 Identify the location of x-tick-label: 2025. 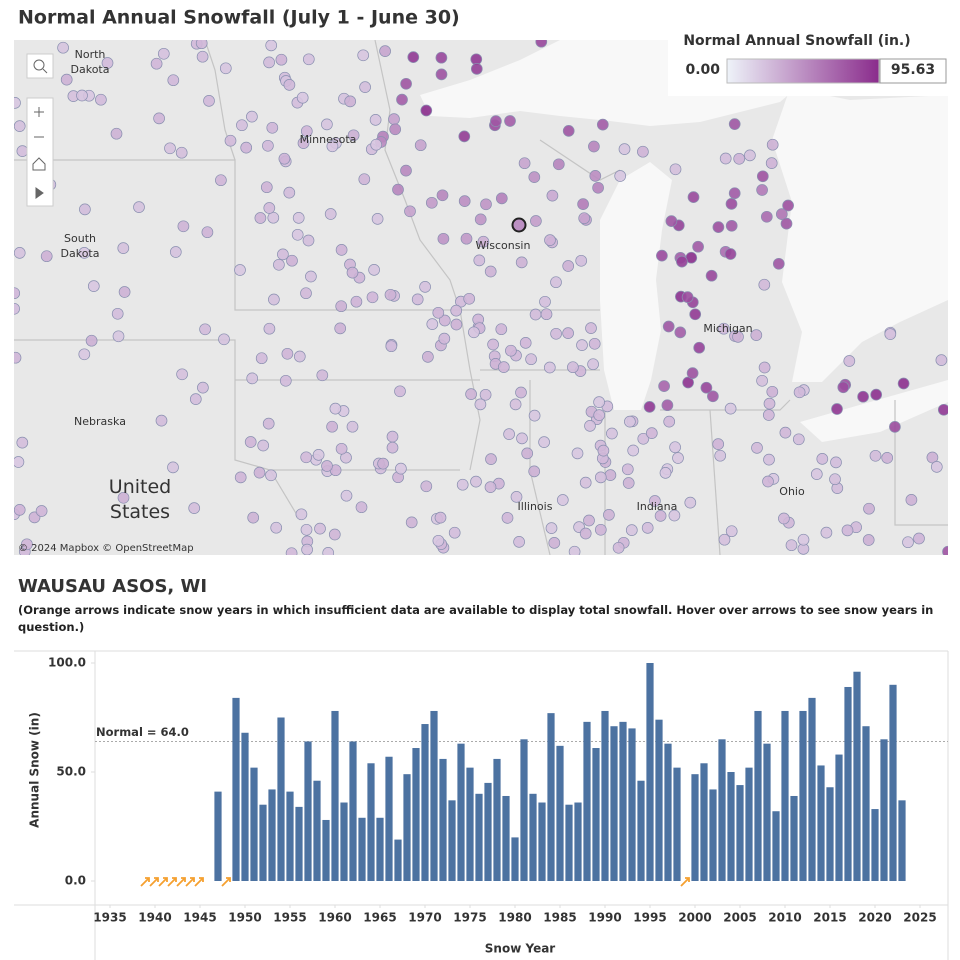
(919, 918).